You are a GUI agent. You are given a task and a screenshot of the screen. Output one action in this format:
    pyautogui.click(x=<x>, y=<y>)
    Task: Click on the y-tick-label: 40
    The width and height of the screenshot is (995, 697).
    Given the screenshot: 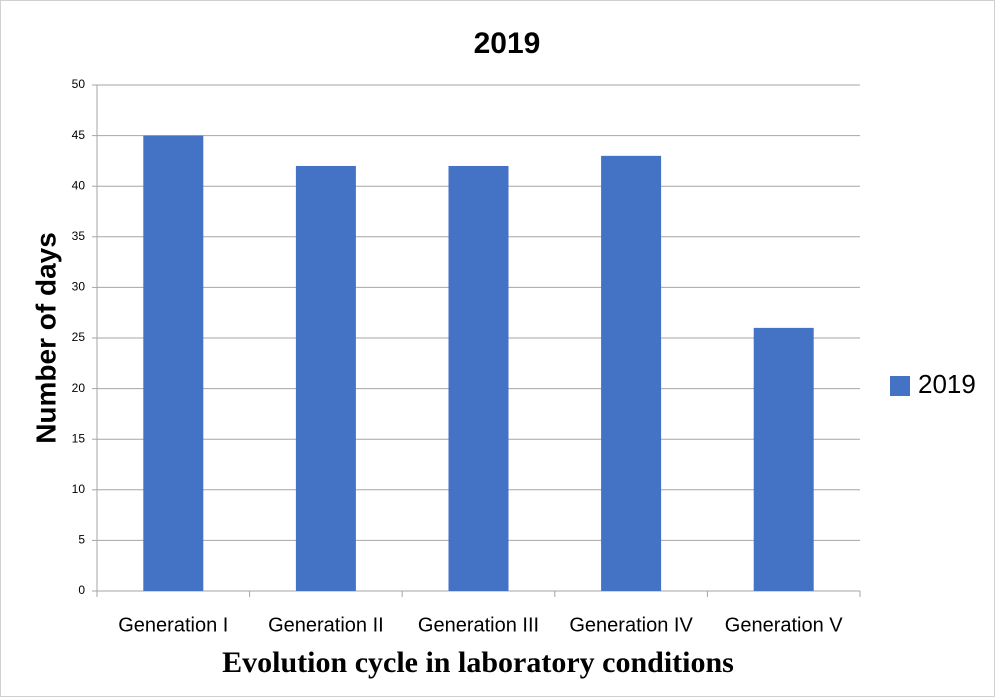 What is the action you would take?
    pyautogui.click(x=79, y=185)
    